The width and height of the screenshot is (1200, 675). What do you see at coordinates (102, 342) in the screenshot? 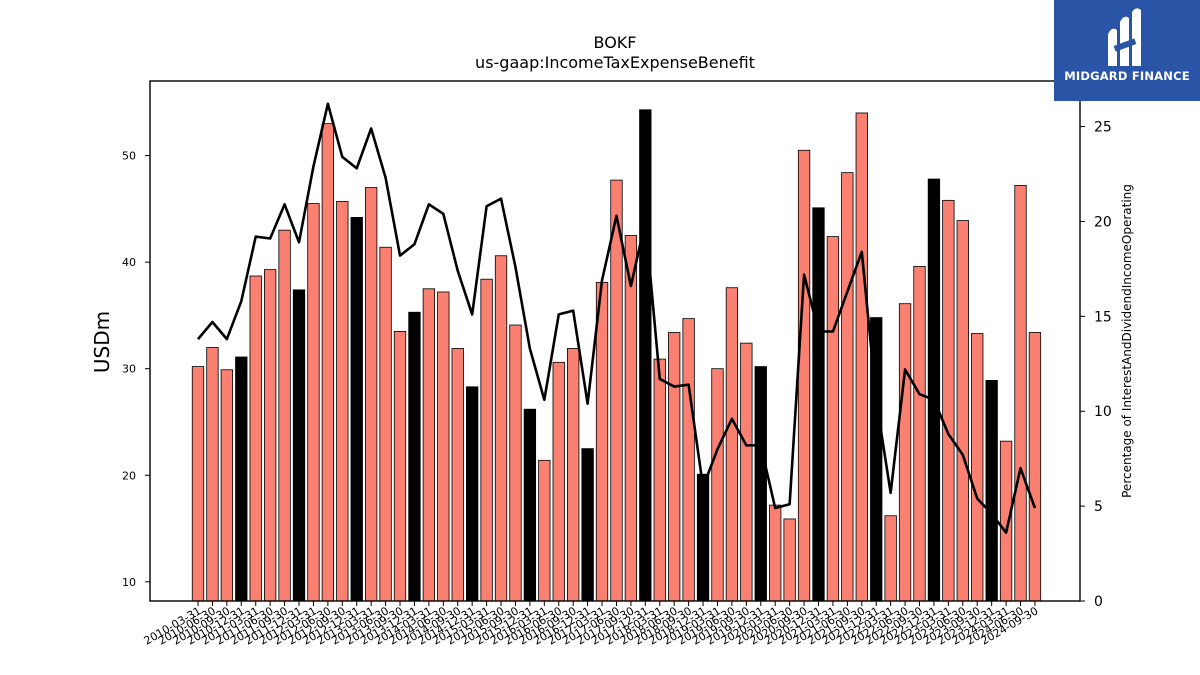
I see `y-axis-label: USDm` at bounding box center [102, 342].